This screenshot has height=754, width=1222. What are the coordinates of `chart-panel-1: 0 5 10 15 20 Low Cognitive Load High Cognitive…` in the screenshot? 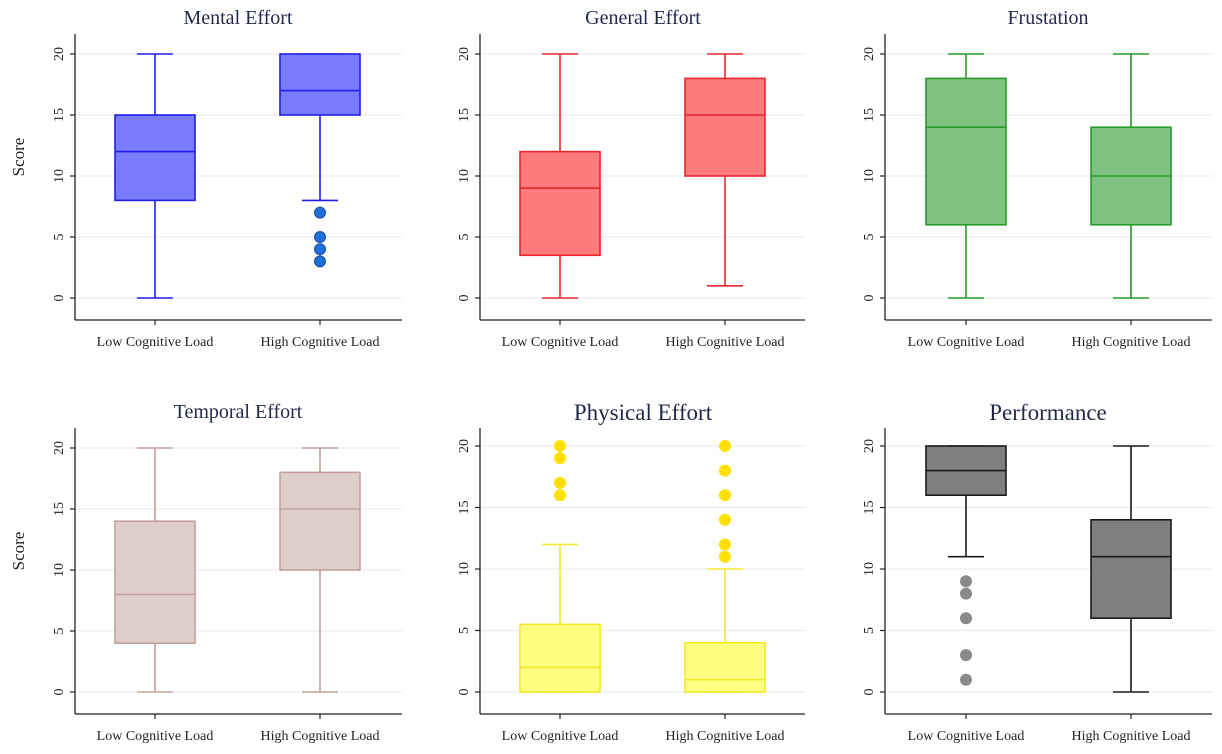 It's located at (205, 178).